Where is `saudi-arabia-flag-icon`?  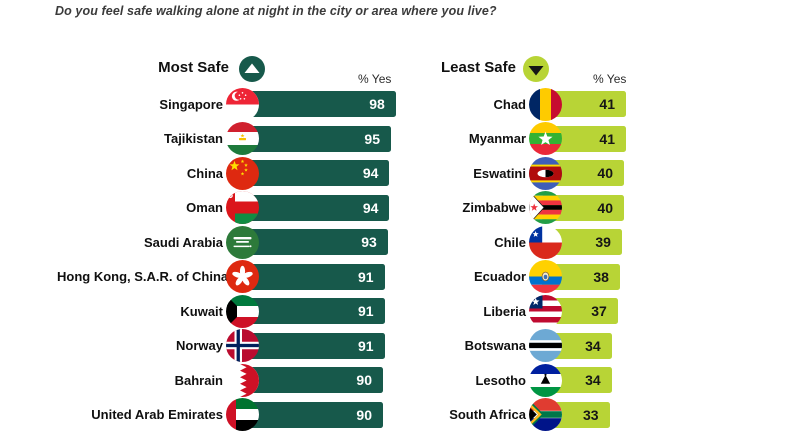 saudi-arabia-flag-icon is located at coordinates (242, 242).